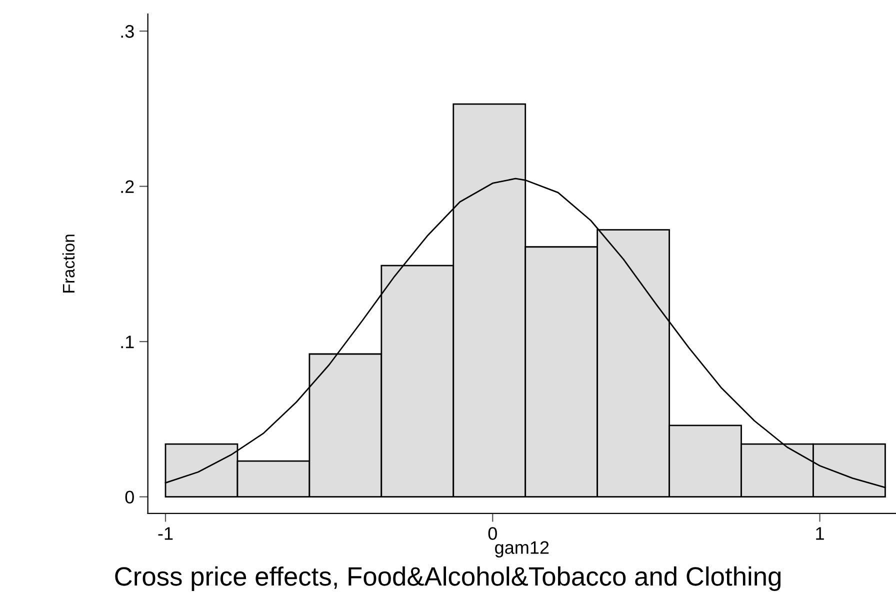  Describe the element at coordinates (820, 533) in the screenshot. I see `x-tick-label: 1` at that location.